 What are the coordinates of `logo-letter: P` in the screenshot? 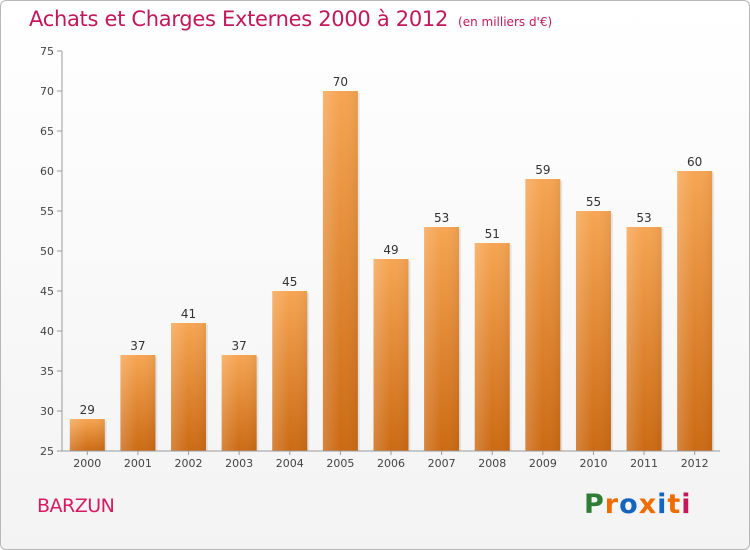 It's located at (594, 504).